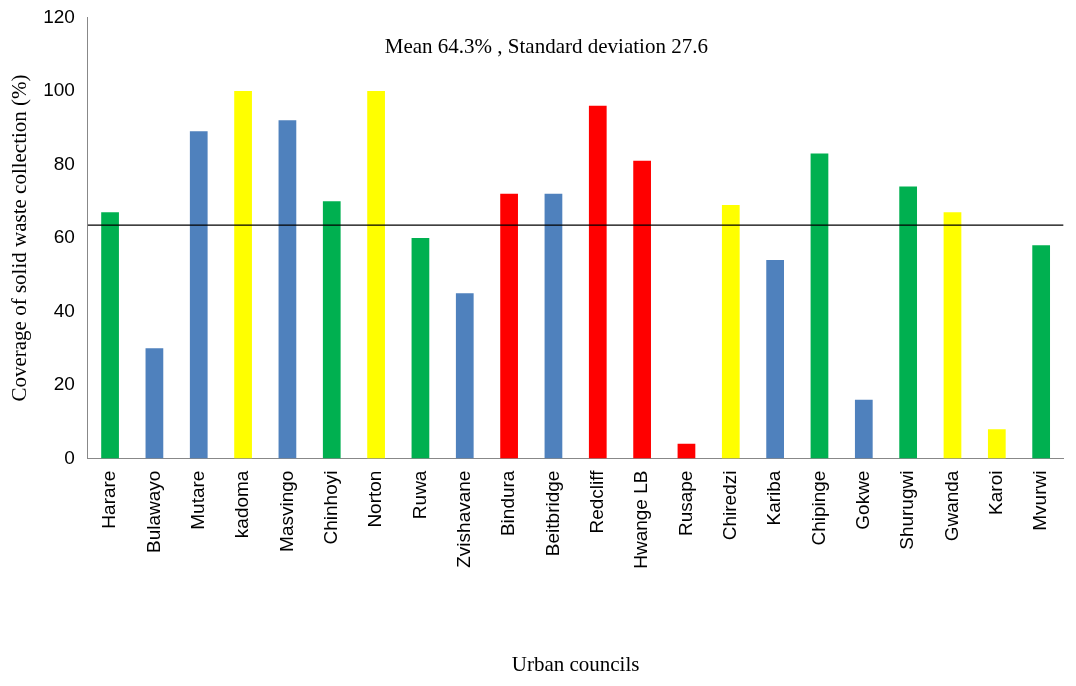  Describe the element at coordinates (463, 519) in the screenshot. I see `x-tick-label: Zvishavane` at that location.